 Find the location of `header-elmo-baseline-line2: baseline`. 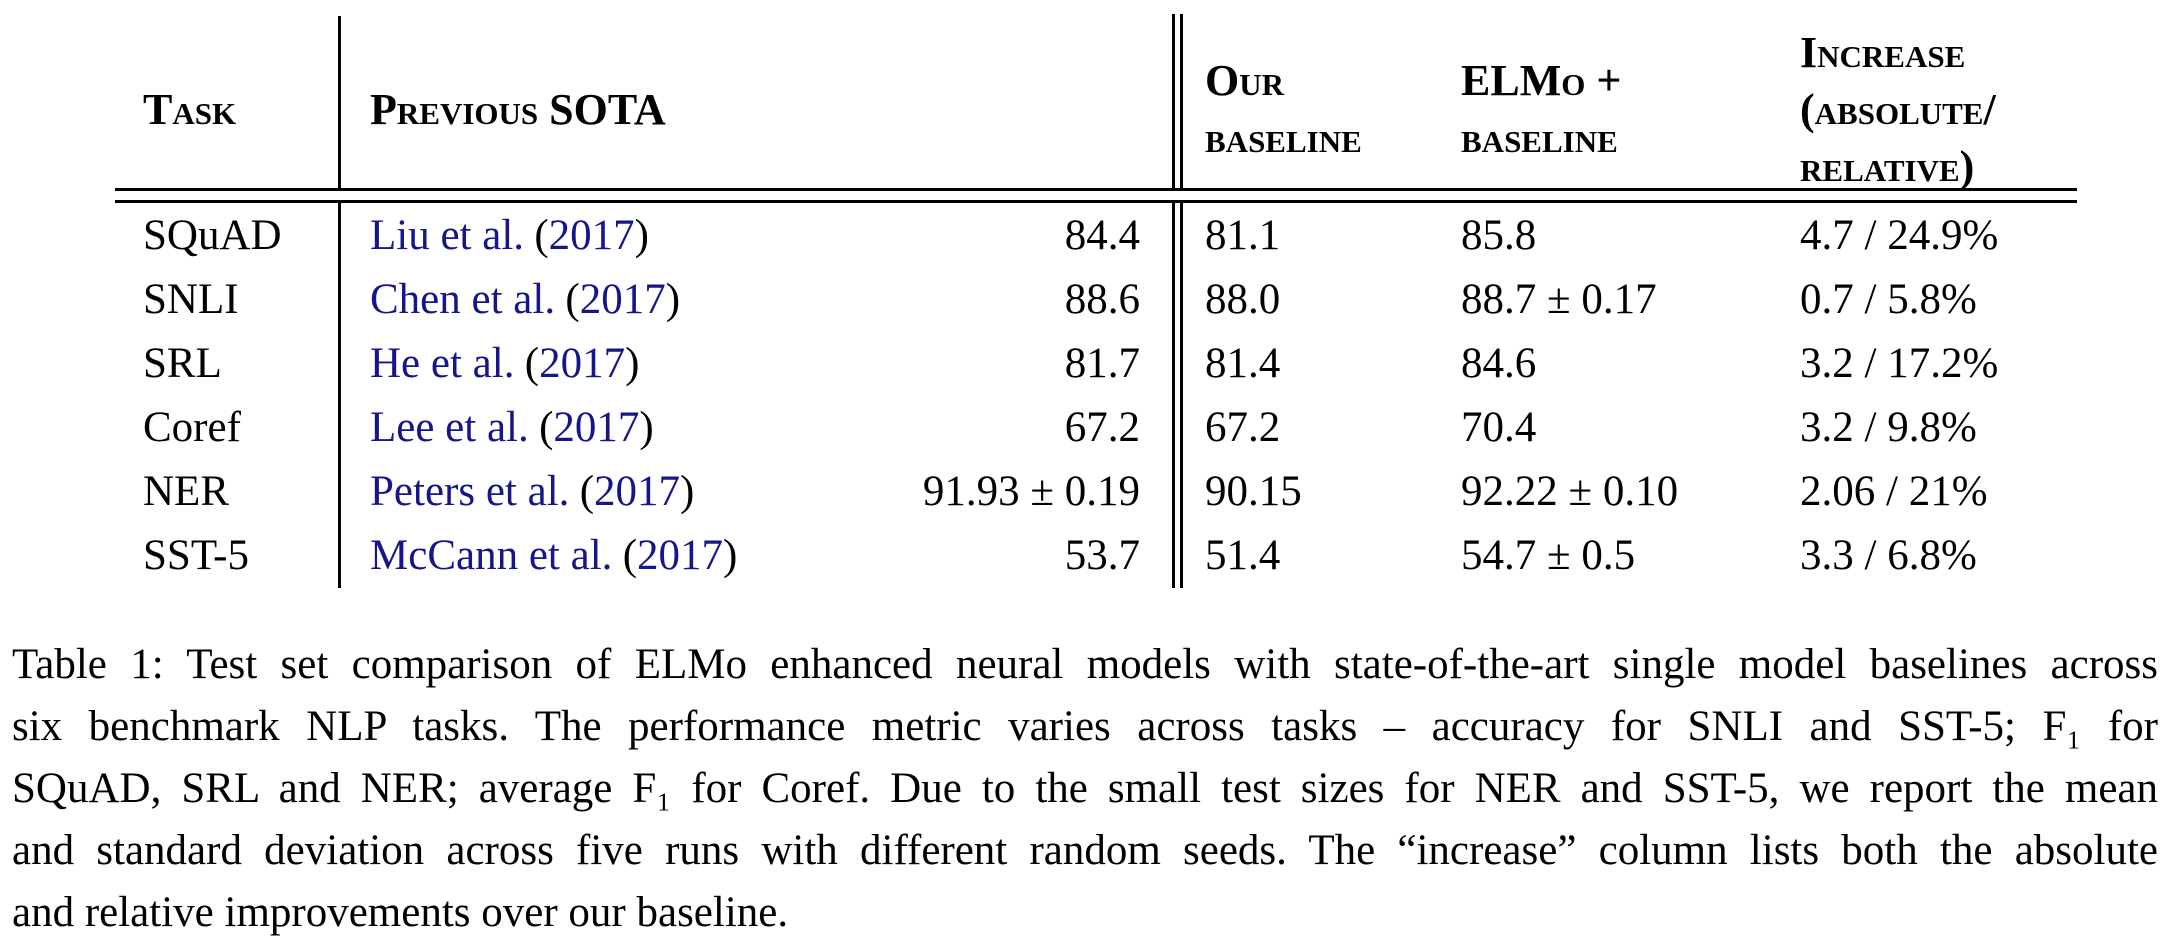

header-elmo-baseline-line2: baseline is located at coordinates (1539, 137).